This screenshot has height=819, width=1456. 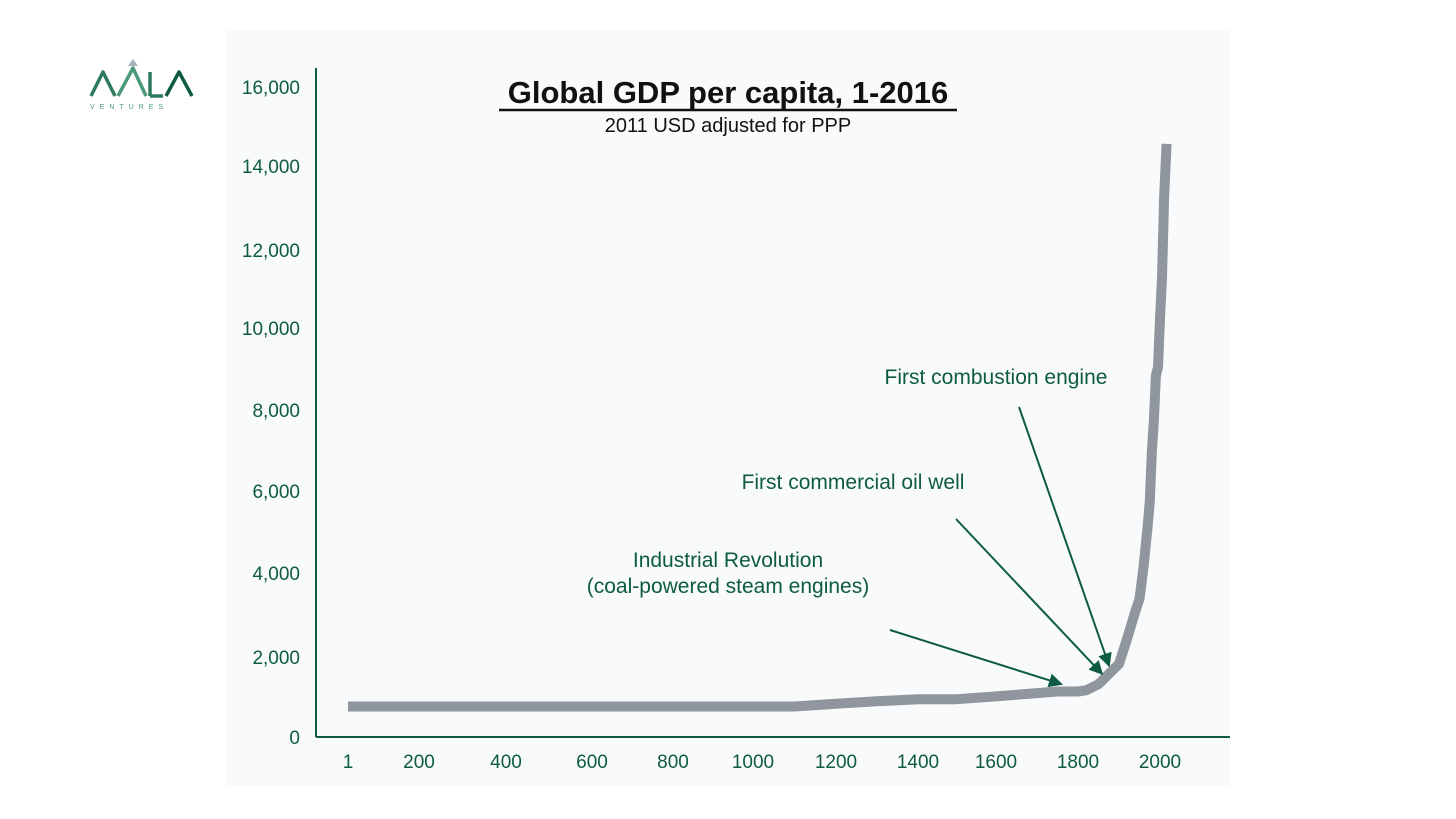 I want to click on chart-subtitle: 2011 USD adjusted for PPP, so click(x=728, y=126).